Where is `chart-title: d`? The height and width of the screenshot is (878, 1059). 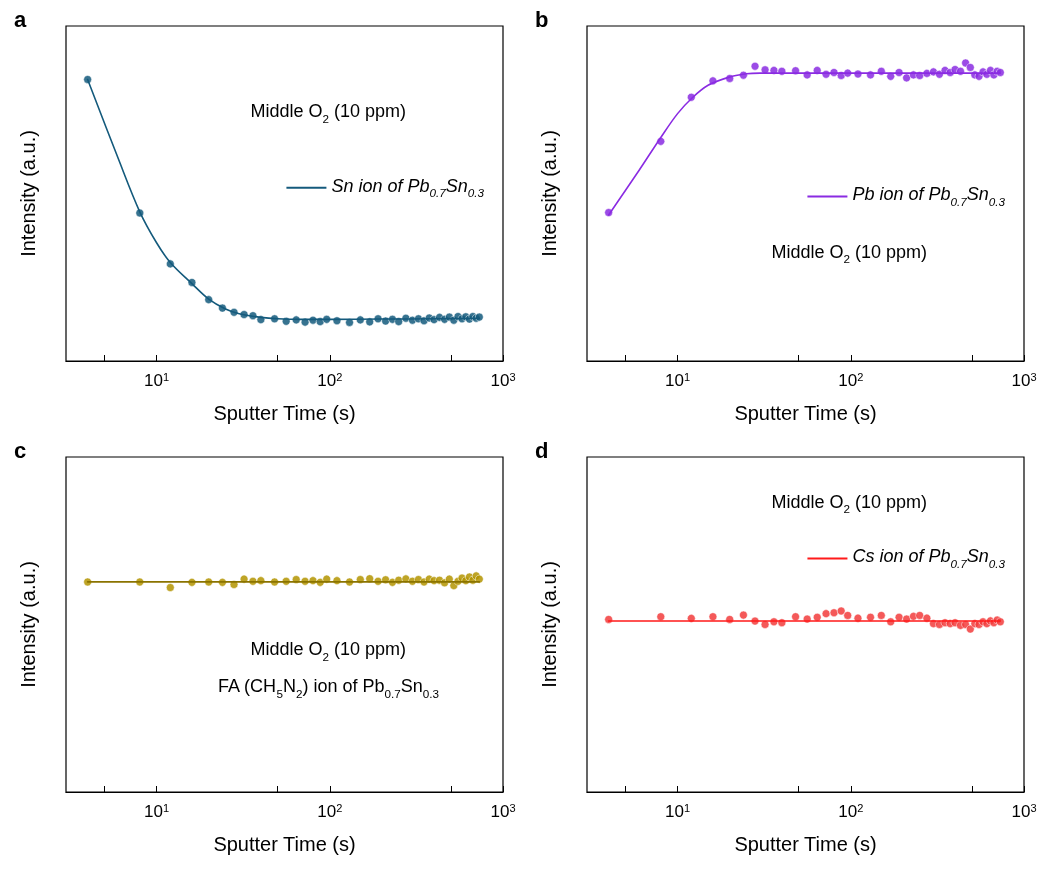
chart-title: d is located at coordinates (542, 450).